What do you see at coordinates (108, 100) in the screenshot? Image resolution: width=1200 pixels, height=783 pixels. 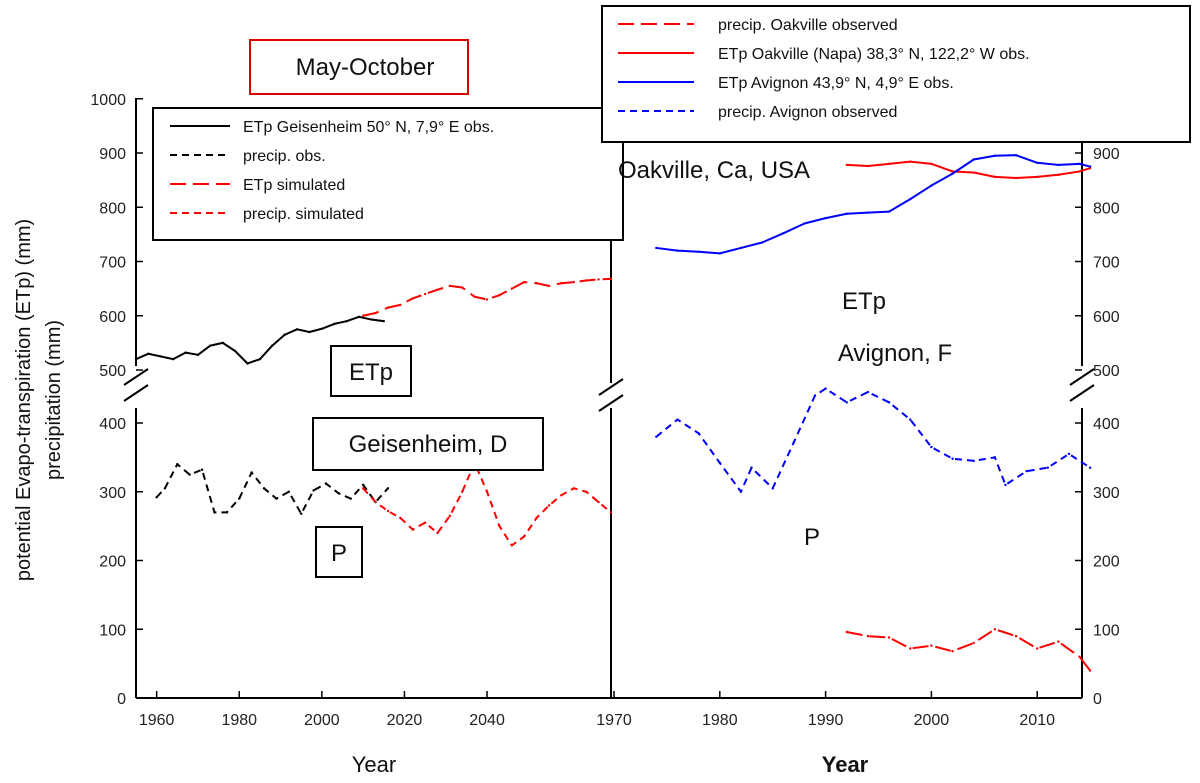 I see `left-y-tick-label: 1000` at bounding box center [108, 100].